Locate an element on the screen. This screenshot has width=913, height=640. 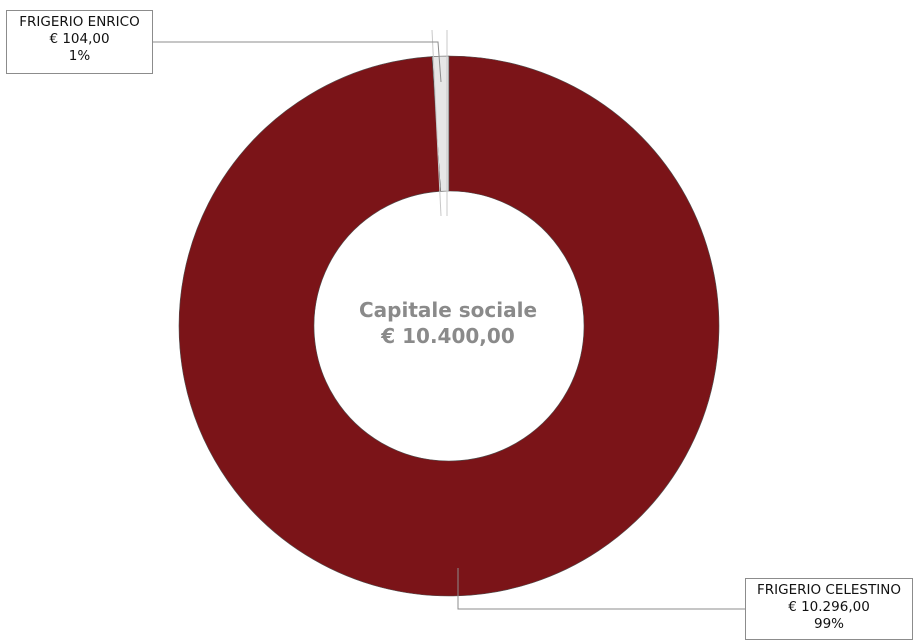
slice-guide-line is located at coordinates (436, 123).